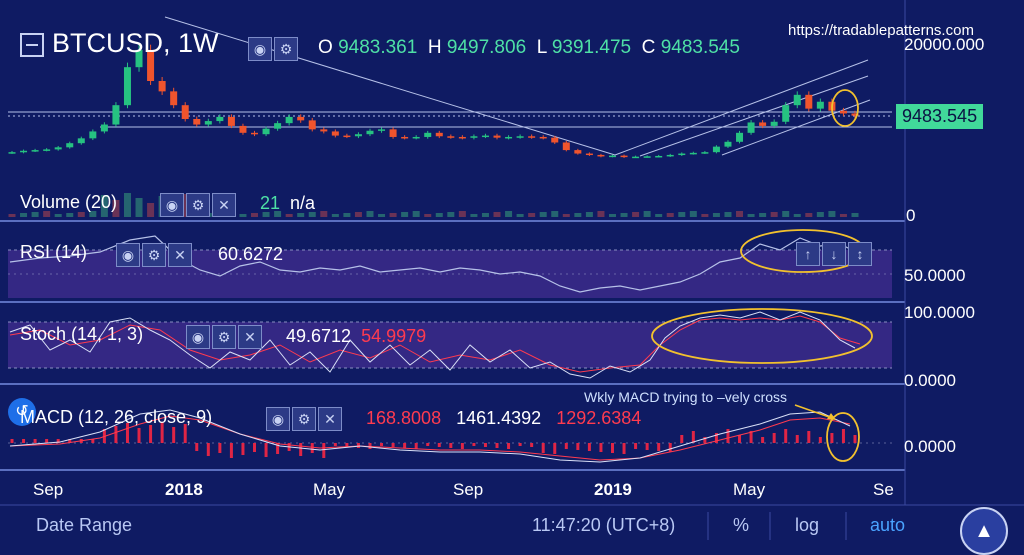  I want to click on arrow-up-icon: ↑, so click(808, 254).